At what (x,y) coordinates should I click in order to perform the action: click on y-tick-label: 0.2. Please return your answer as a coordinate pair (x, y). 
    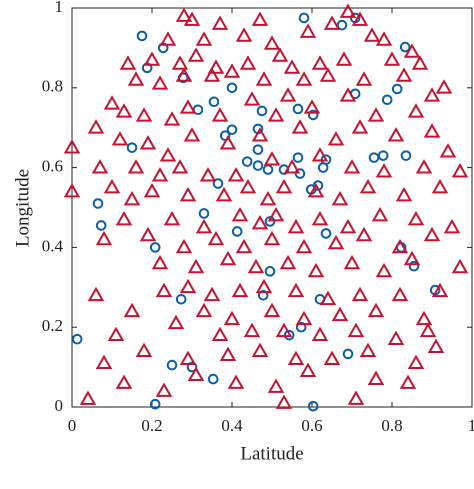
    Looking at the image, I should click on (52, 325).